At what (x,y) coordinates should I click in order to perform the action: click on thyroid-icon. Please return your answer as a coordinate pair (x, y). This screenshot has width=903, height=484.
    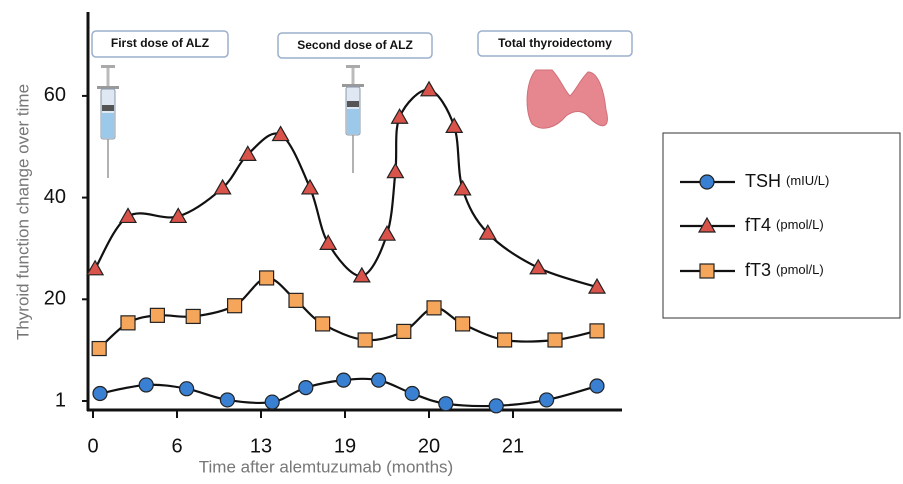
    Looking at the image, I should click on (567, 99).